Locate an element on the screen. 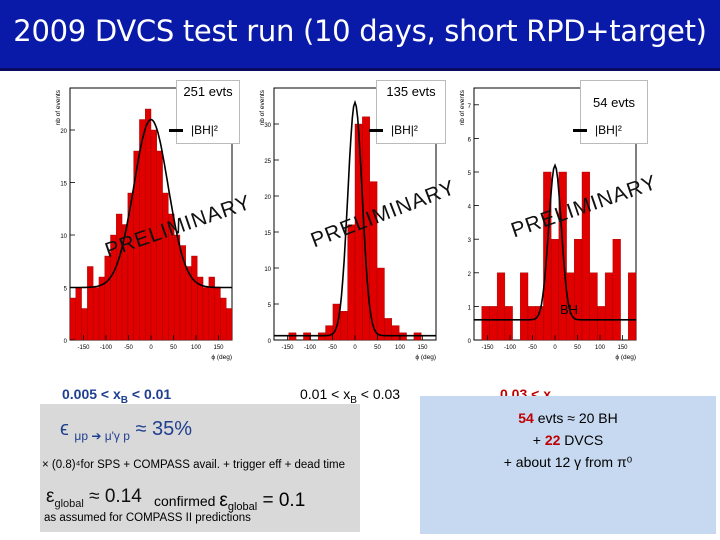  legend-bh-2: |BH|² is located at coordinates (404, 130).